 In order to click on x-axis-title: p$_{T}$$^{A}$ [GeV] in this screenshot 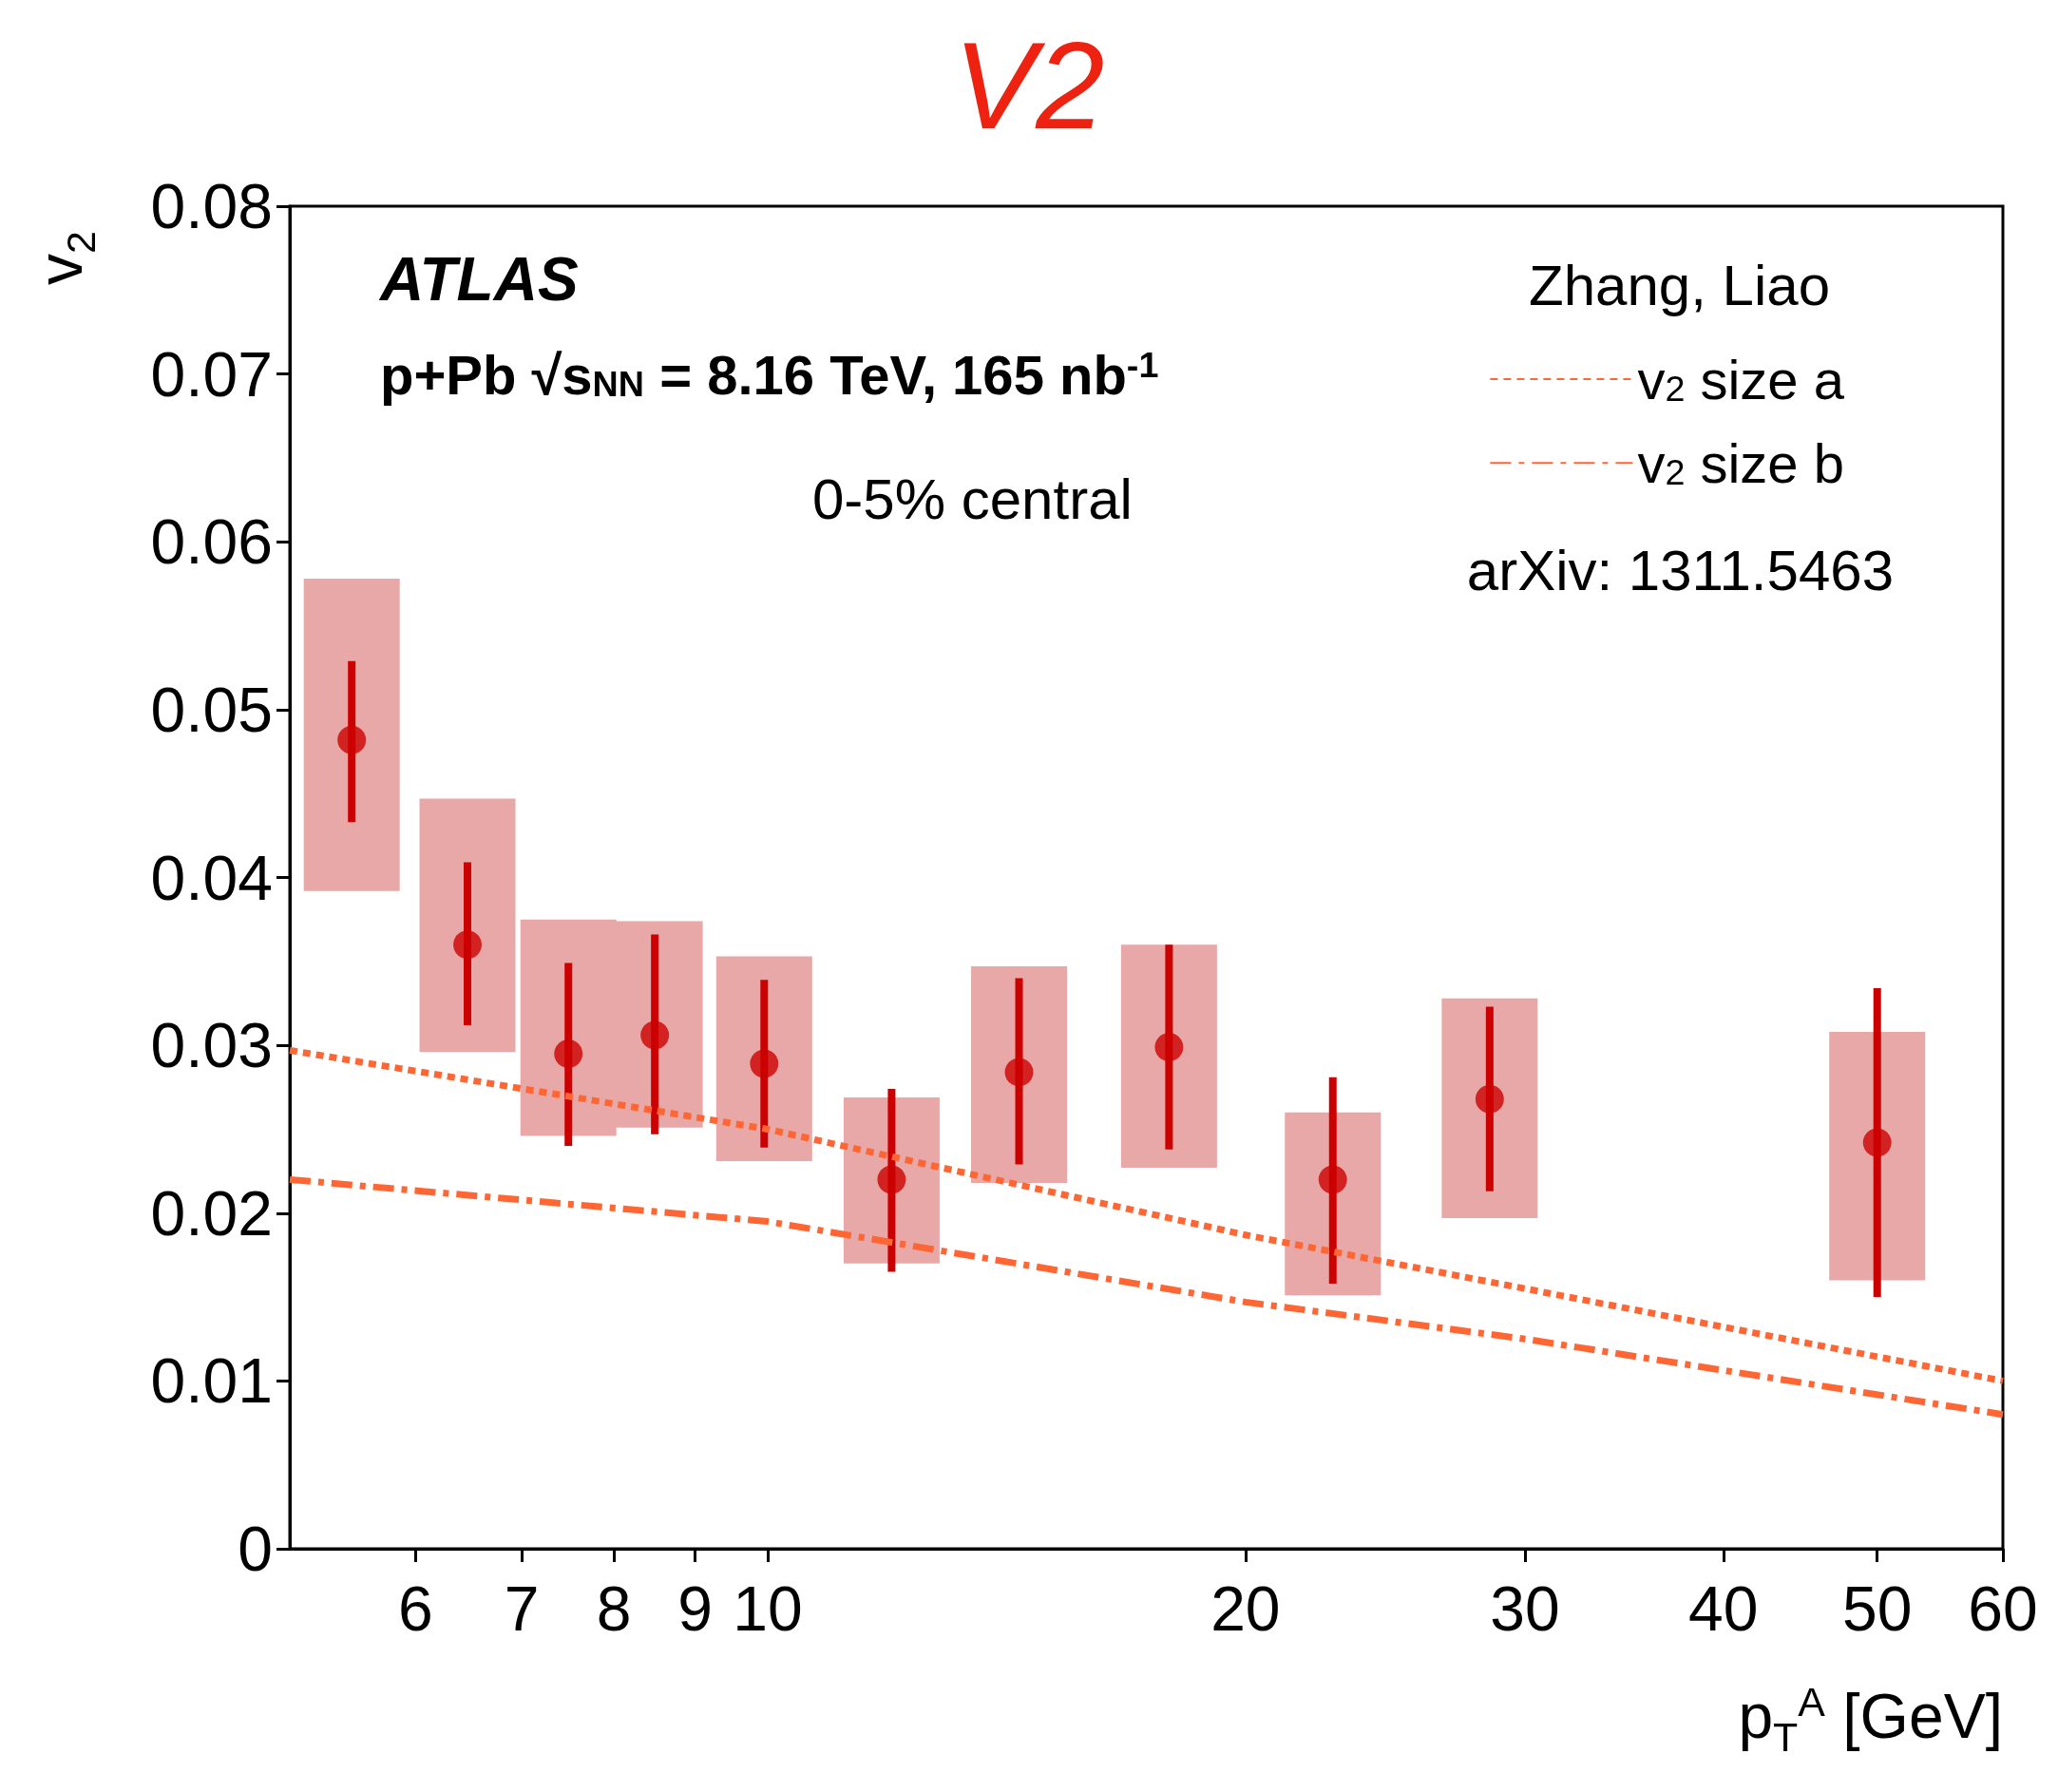, I will do `click(1870, 1720)`.